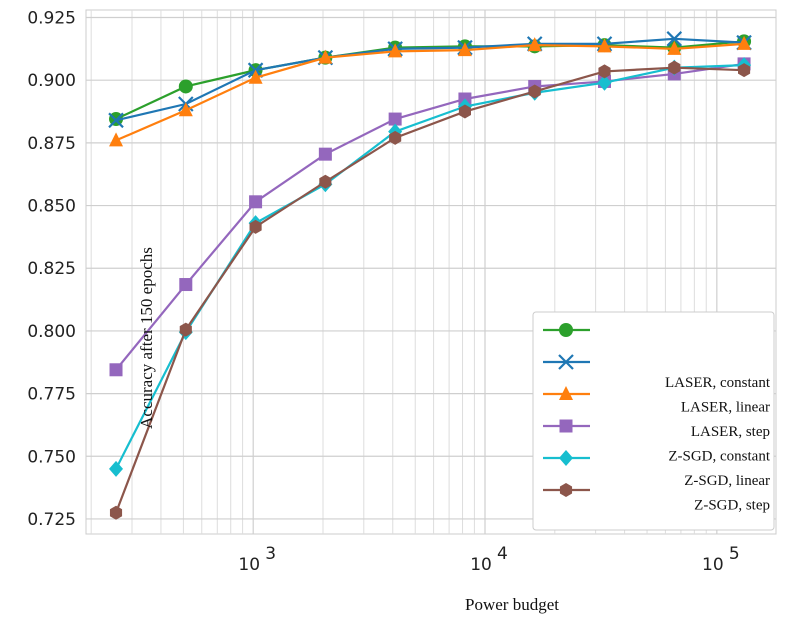  Describe the element at coordinates (732, 506) in the screenshot. I see `legend-label: Z-SGD, step` at that location.